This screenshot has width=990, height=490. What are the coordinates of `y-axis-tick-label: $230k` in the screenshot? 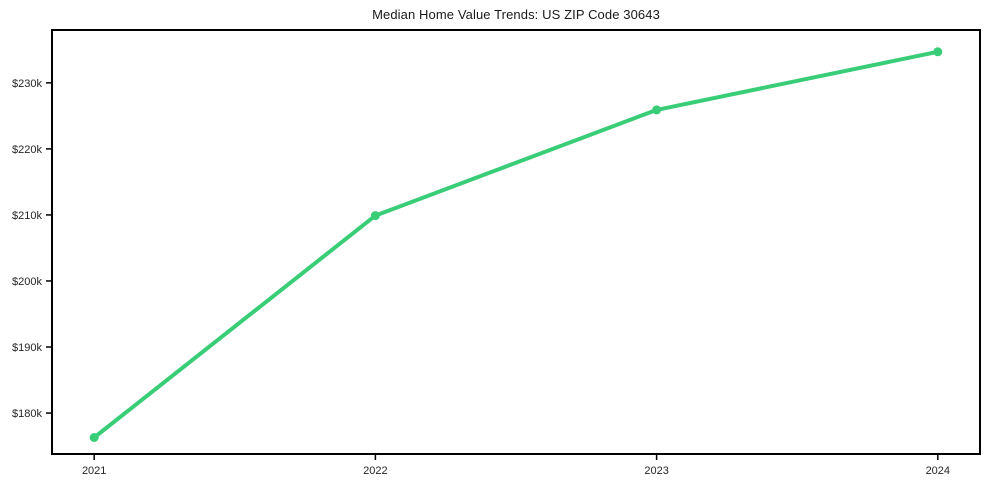 It's located at (27, 84).